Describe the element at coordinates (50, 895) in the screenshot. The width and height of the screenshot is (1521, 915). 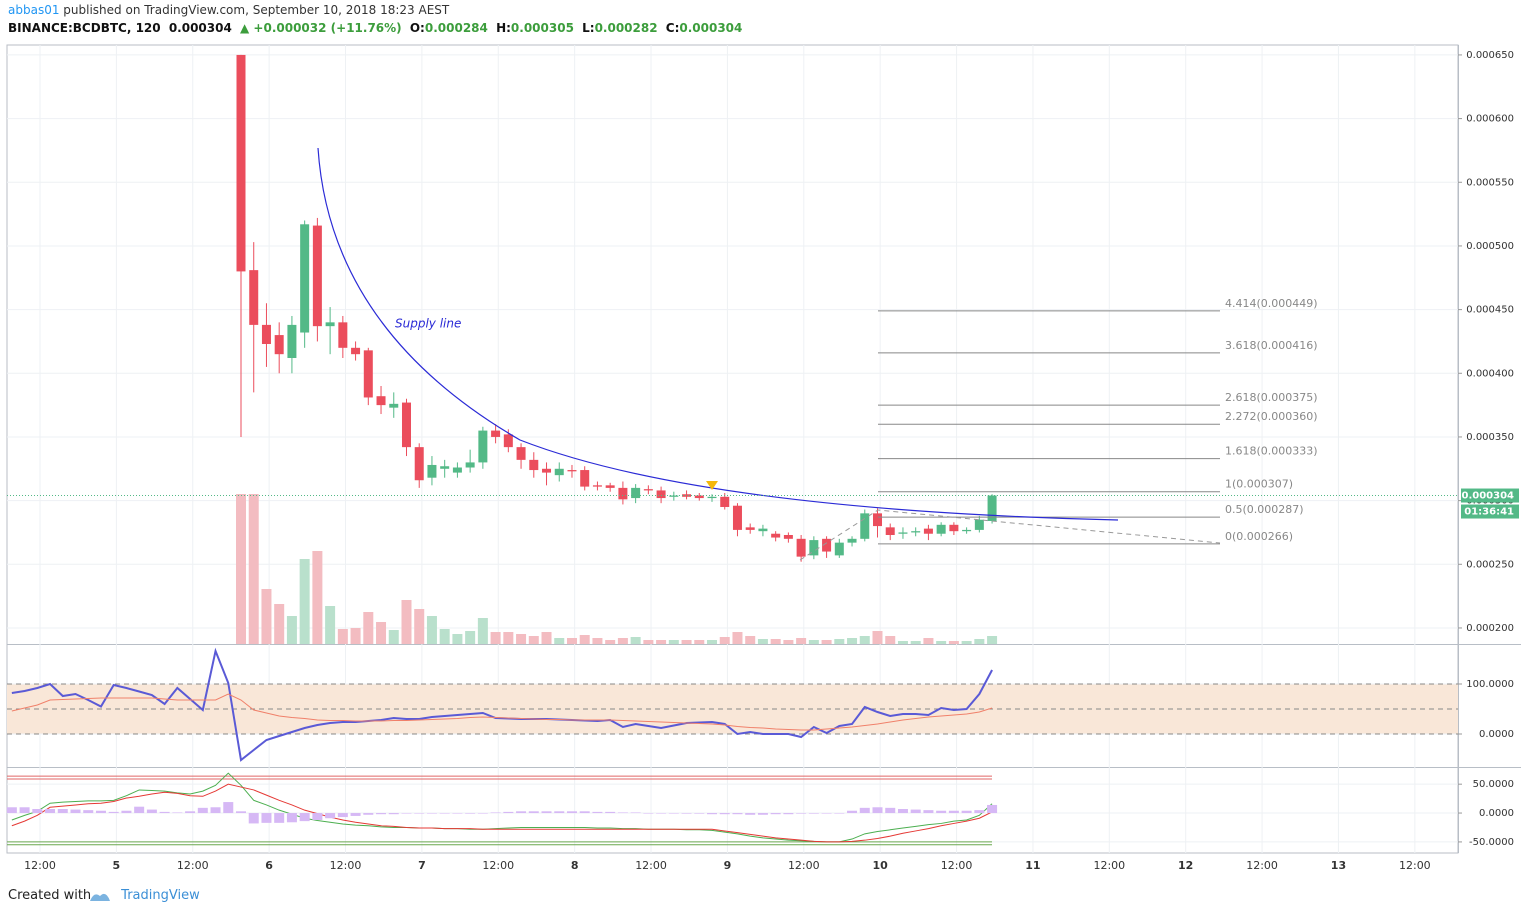
I see `created-with: Created with` at that location.